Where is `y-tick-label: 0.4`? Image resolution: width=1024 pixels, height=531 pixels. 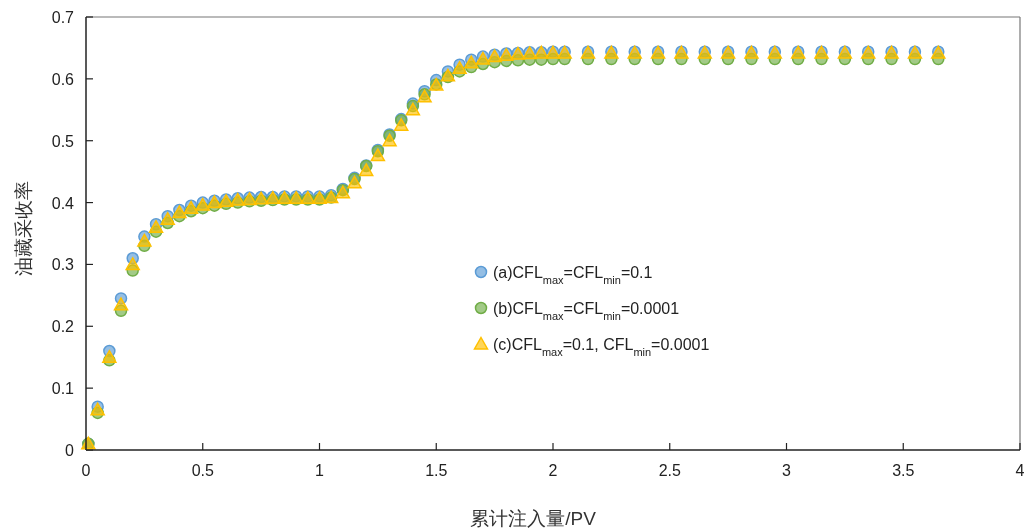 y-tick-label: 0.4 is located at coordinates (63, 203).